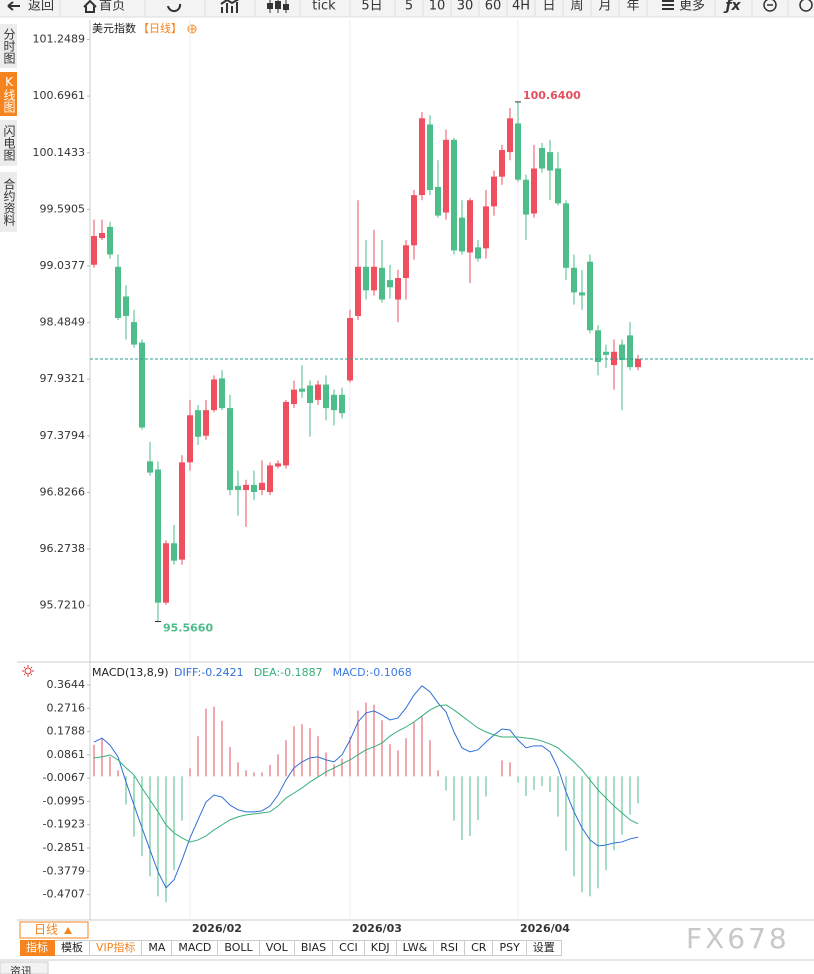  Describe the element at coordinates (188, 627) in the screenshot. I see `low-label: 95.5660` at that location.